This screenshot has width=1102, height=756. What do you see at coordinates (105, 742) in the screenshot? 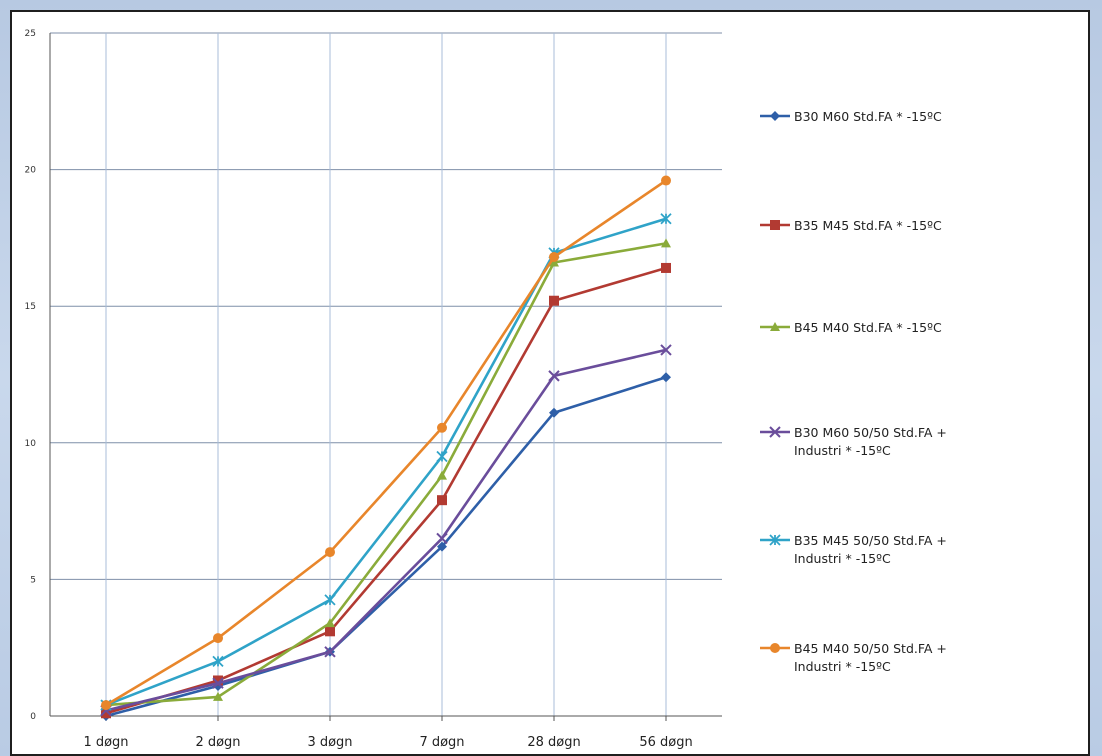
I see `x-tick-label: 1 døgn` at bounding box center [105, 742].